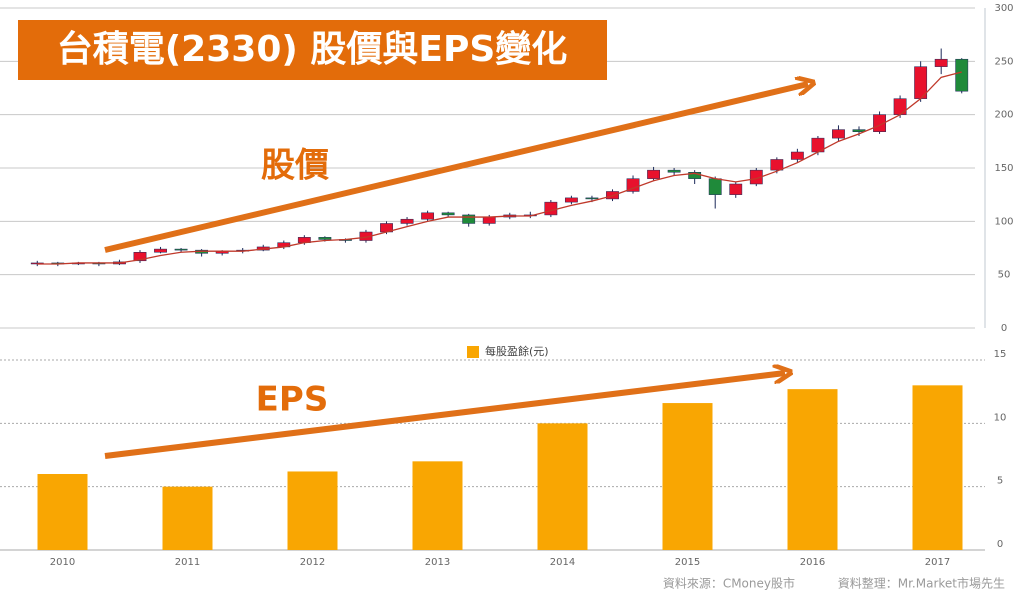 The height and width of the screenshot is (601, 1023). Describe the element at coordinates (292, 400) in the screenshot. I see `annotation: EPS` at that location.